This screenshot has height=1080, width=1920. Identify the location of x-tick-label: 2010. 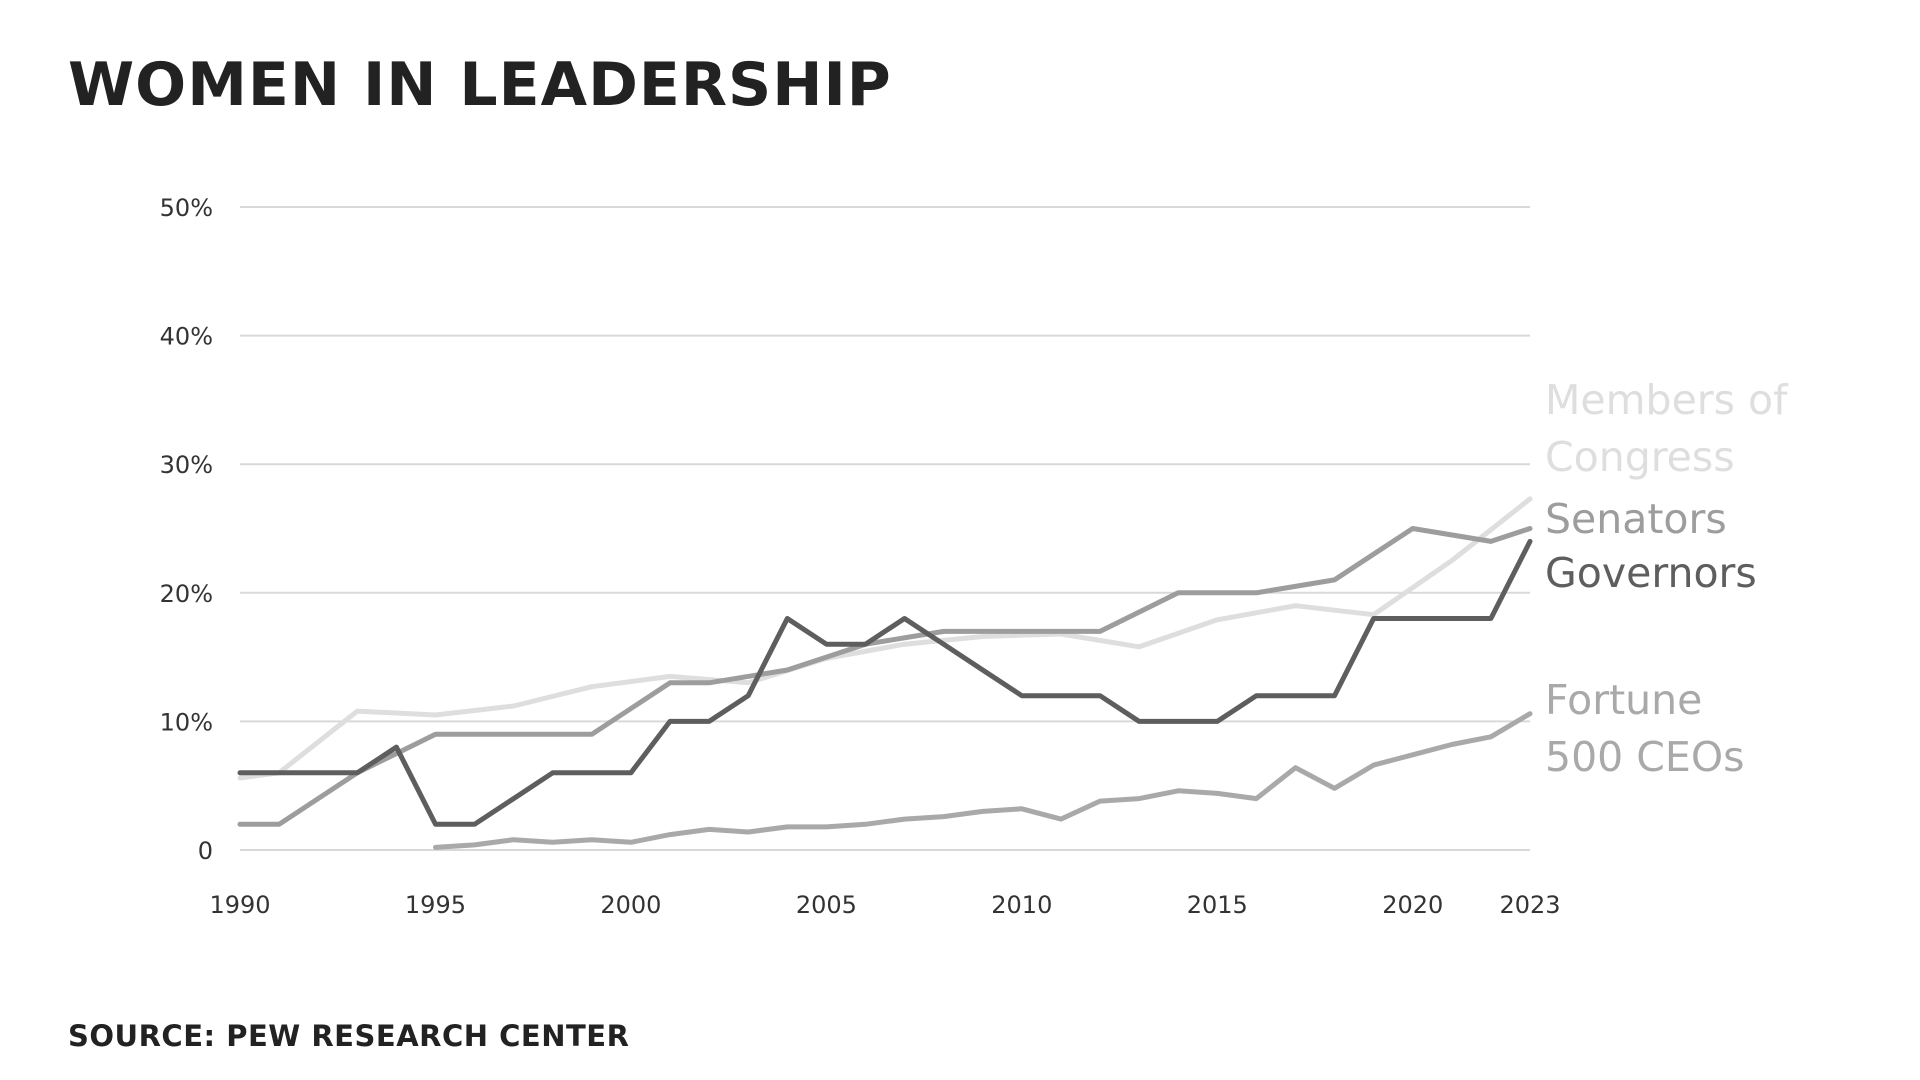
(1021, 905).